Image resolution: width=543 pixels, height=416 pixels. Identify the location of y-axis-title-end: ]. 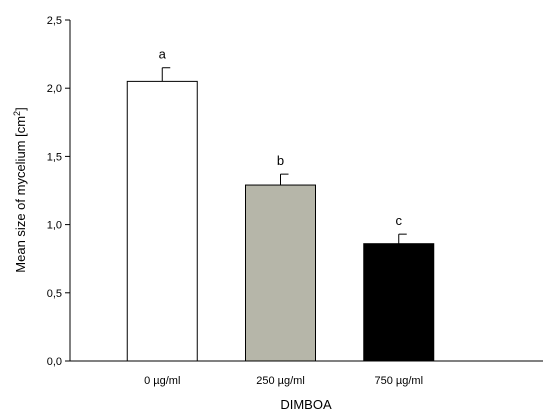
(20, 109).